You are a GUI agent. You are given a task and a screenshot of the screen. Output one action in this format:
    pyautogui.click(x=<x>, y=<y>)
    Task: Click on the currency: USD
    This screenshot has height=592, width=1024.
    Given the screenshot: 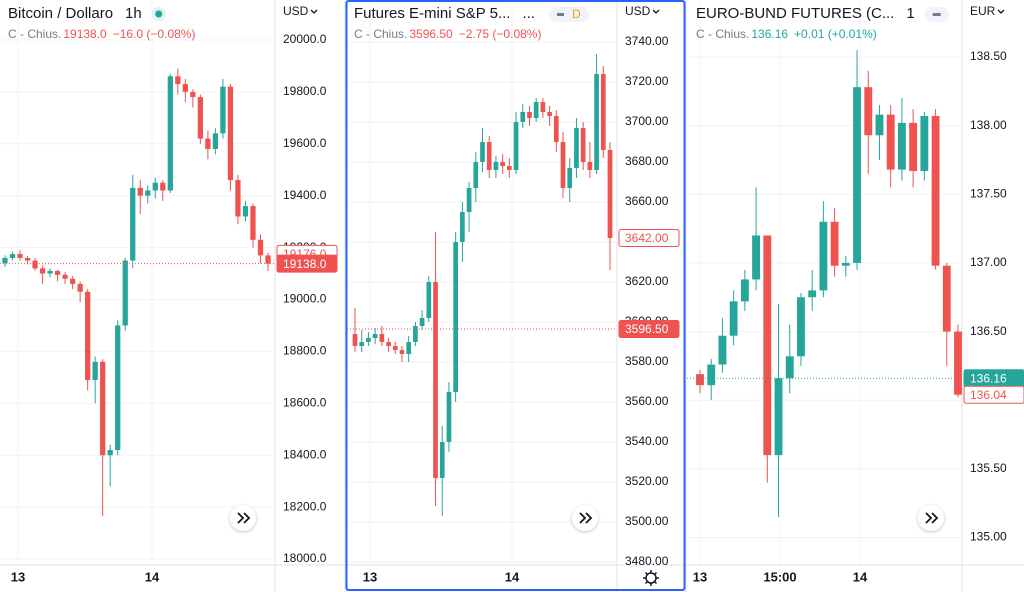 What is the action you would take?
    pyautogui.click(x=296, y=11)
    